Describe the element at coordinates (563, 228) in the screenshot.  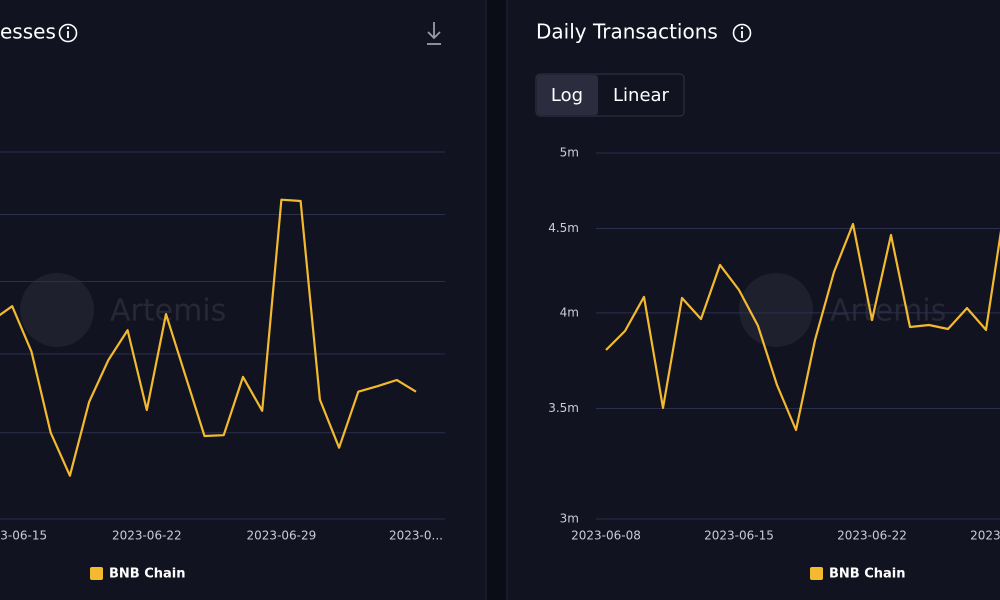
I see `y-tick-label: 4.5m` at that location.